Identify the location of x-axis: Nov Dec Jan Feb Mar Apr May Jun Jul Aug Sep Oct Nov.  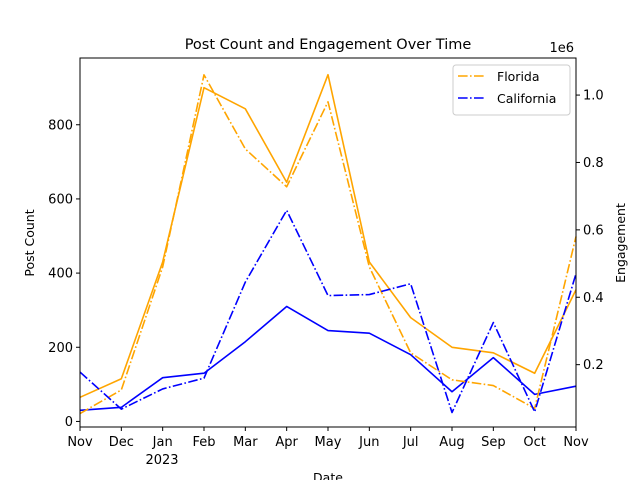
(328, 438).